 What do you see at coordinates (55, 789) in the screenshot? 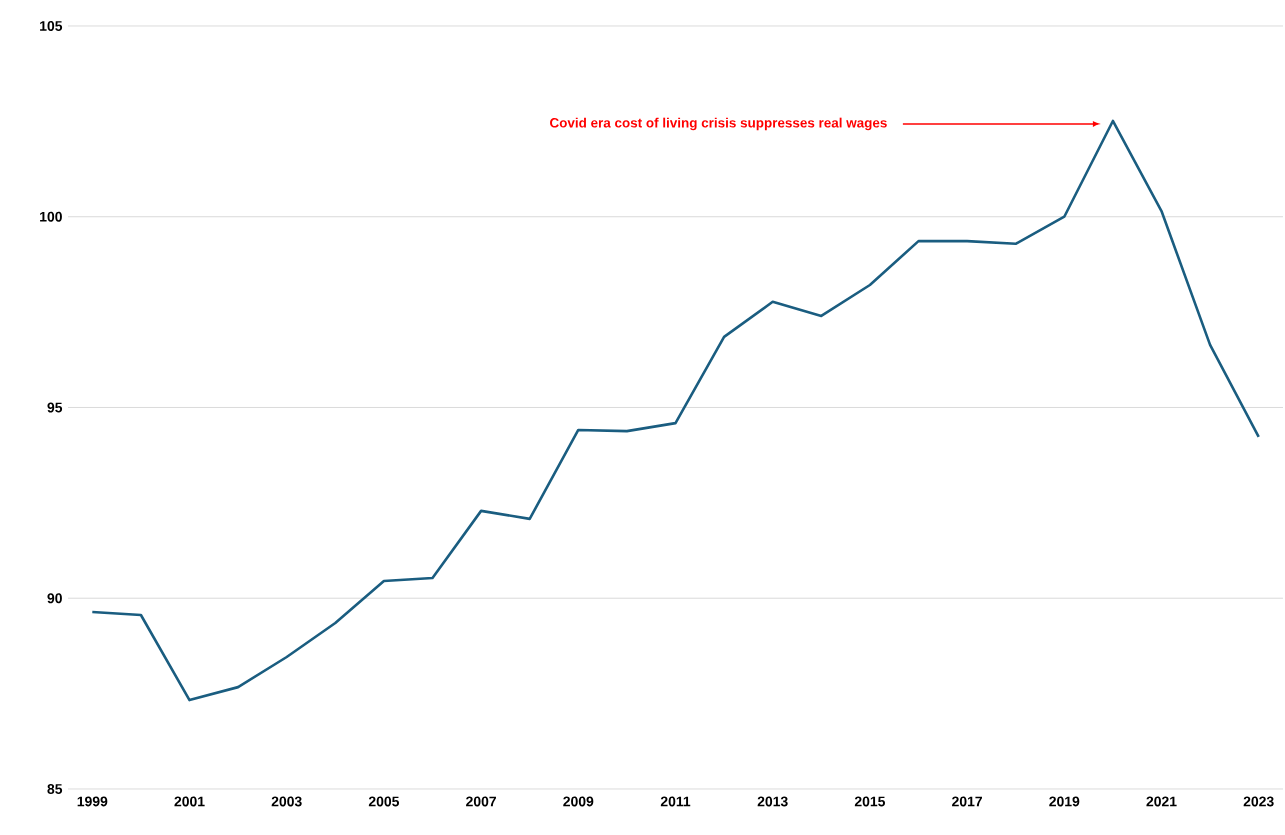
I see `y-tick-label: 85` at bounding box center [55, 789].